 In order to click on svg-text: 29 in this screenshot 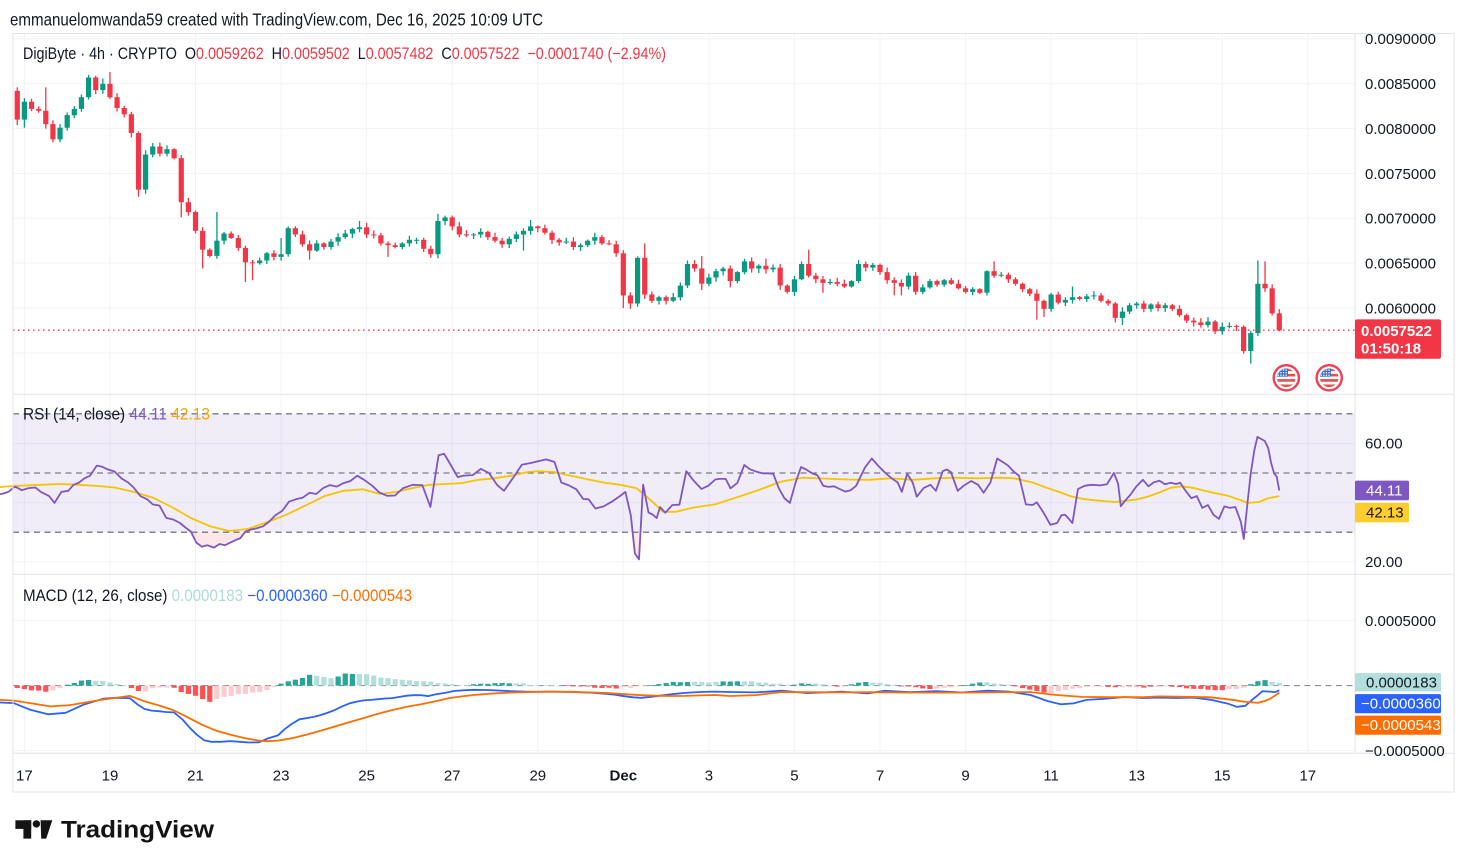, I will do `click(537, 776)`.